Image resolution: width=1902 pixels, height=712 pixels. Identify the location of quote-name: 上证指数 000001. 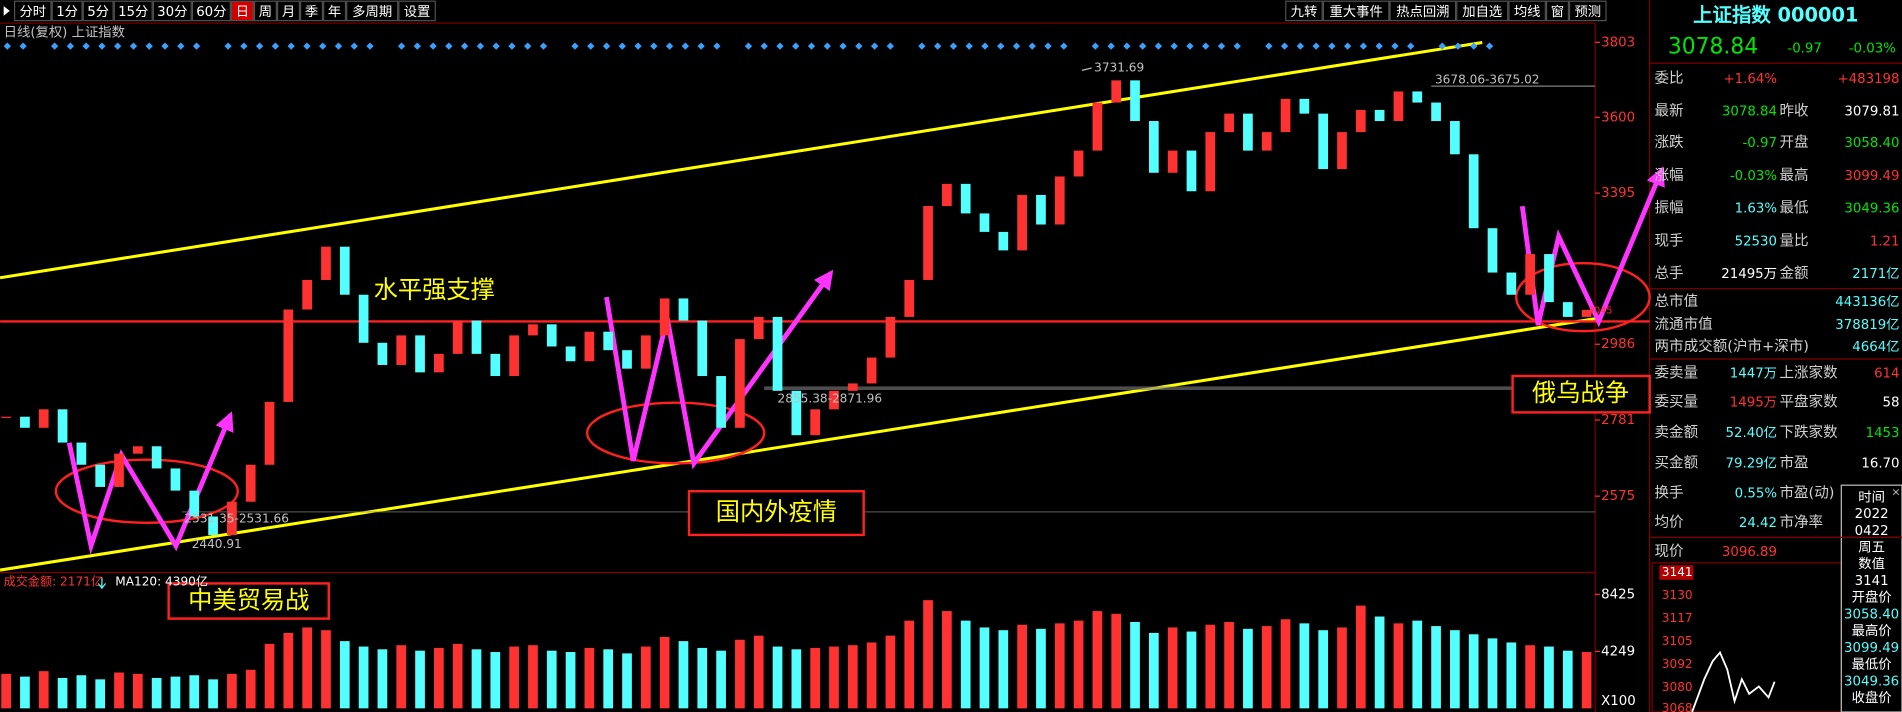
(1775, 14).